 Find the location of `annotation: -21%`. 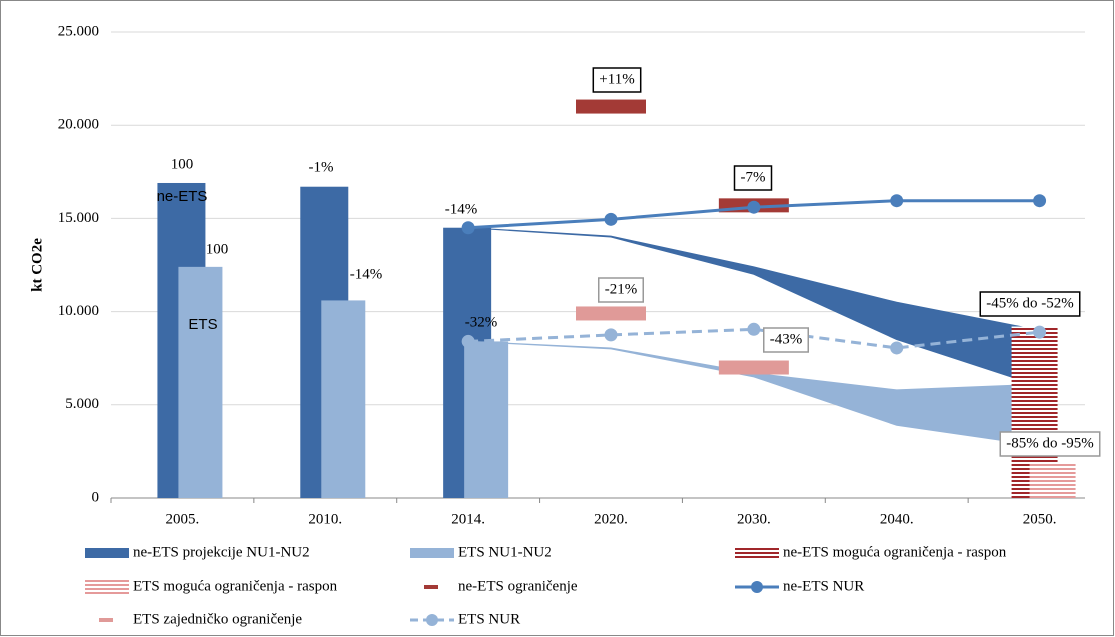

annotation: -21% is located at coordinates (621, 290).